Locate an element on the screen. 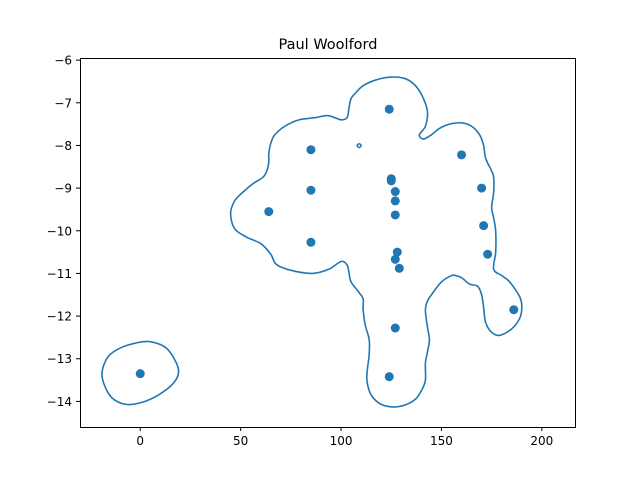  x-tick-label: 100 is located at coordinates (341, 441).